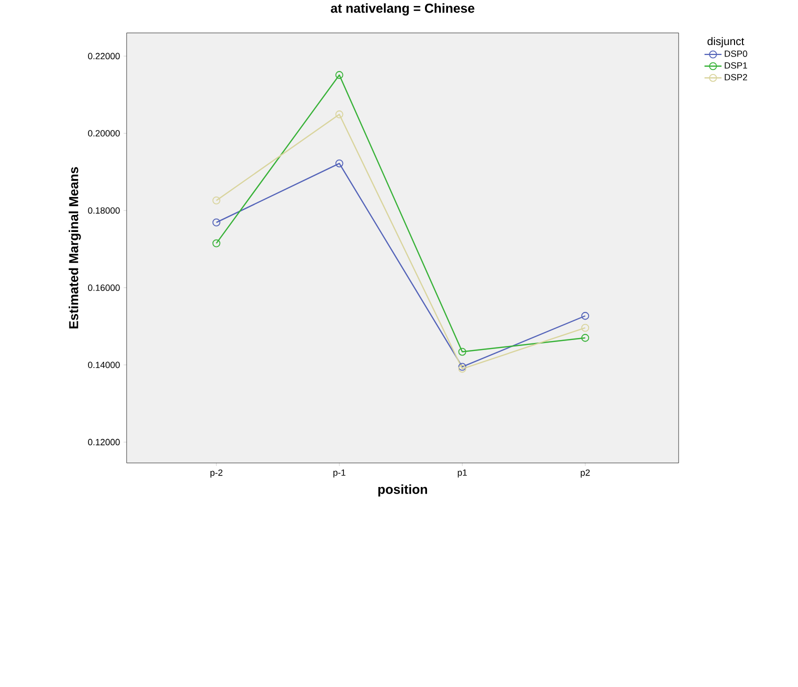  Describe the element at coordinates (216, 474) in the screenshot. I see `x-tick-label: p-2` at that location.